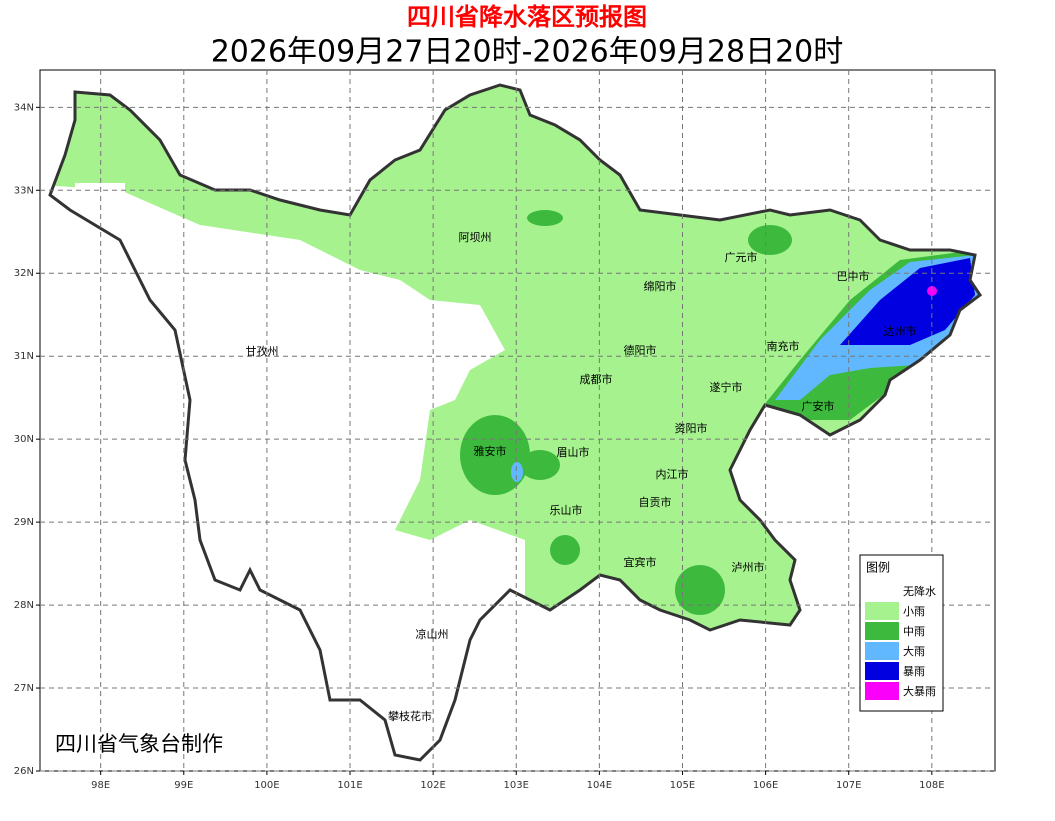 The height and width of the screenshot is (821, 1055). I want to click on y-tick-label: 32N, so click(24, 273).